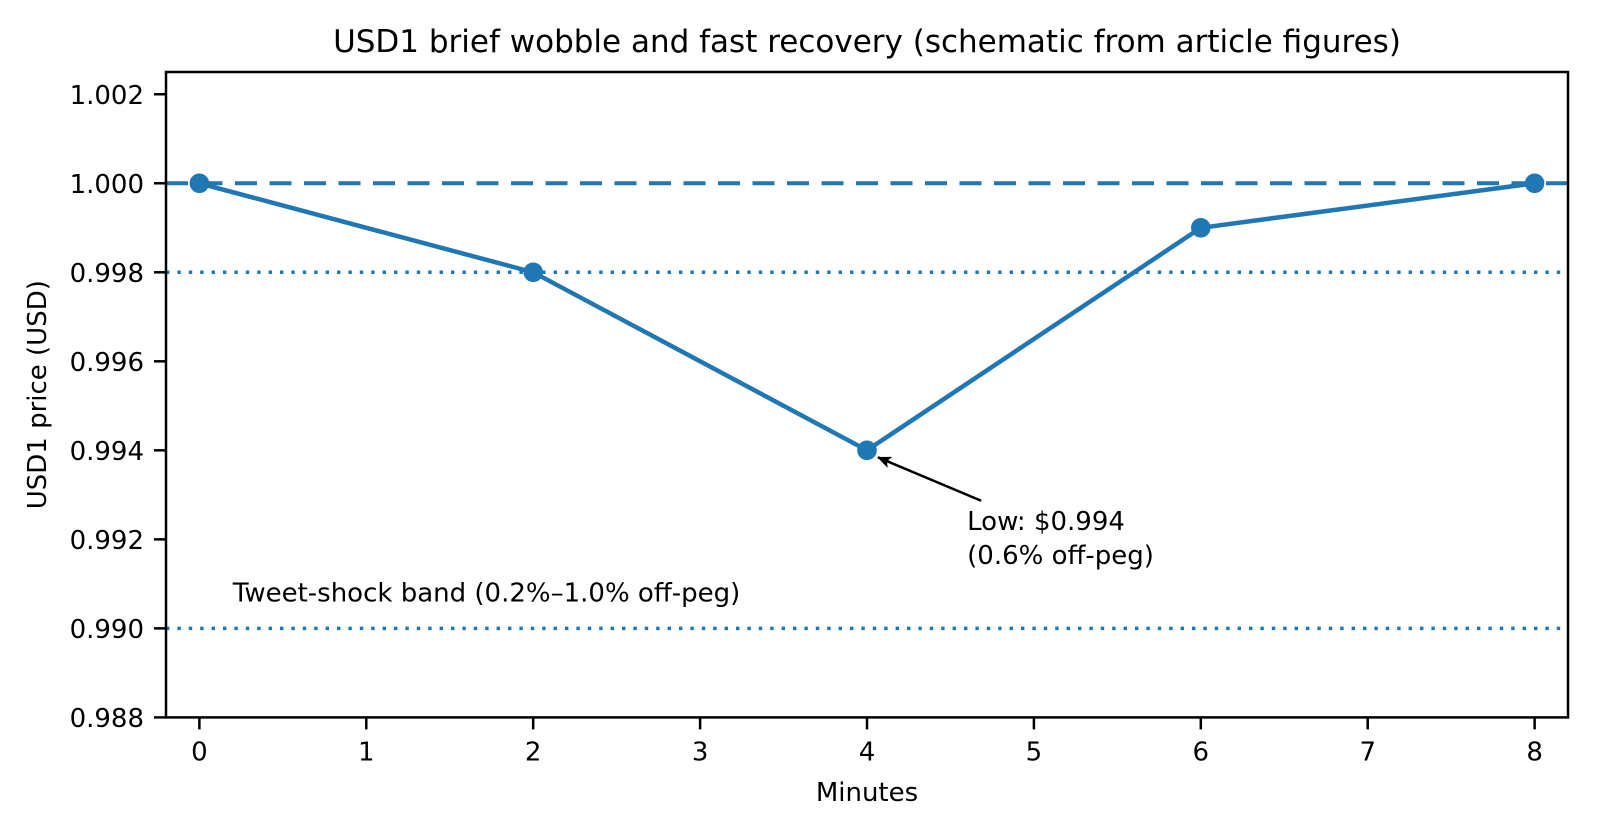 The height and width of the screenshot is (836, 1598). I want to click on x-tick-label: 3, so click(700, 752).